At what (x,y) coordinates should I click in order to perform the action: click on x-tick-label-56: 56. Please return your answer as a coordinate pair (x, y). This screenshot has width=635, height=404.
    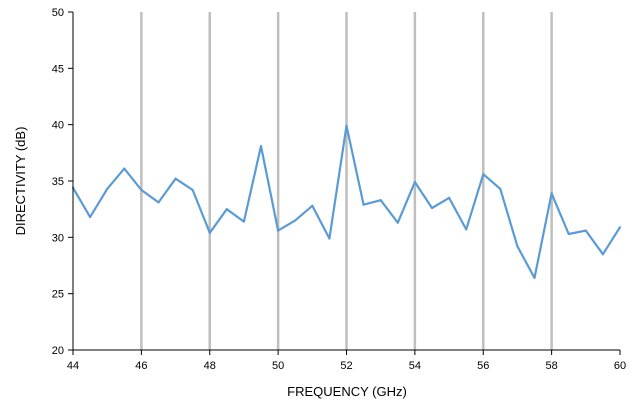
    Looking at the image, I should click on (483, 366).